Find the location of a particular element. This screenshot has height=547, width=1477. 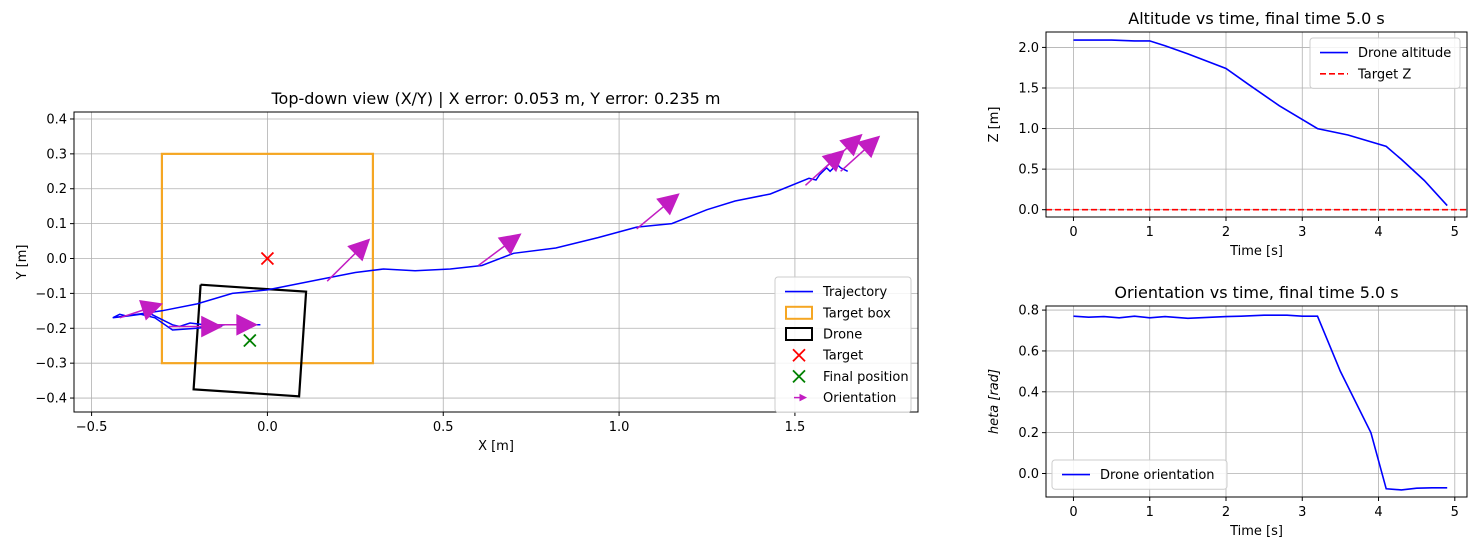

final-position-marker-stroke-b is located at coordinates (250, 340).